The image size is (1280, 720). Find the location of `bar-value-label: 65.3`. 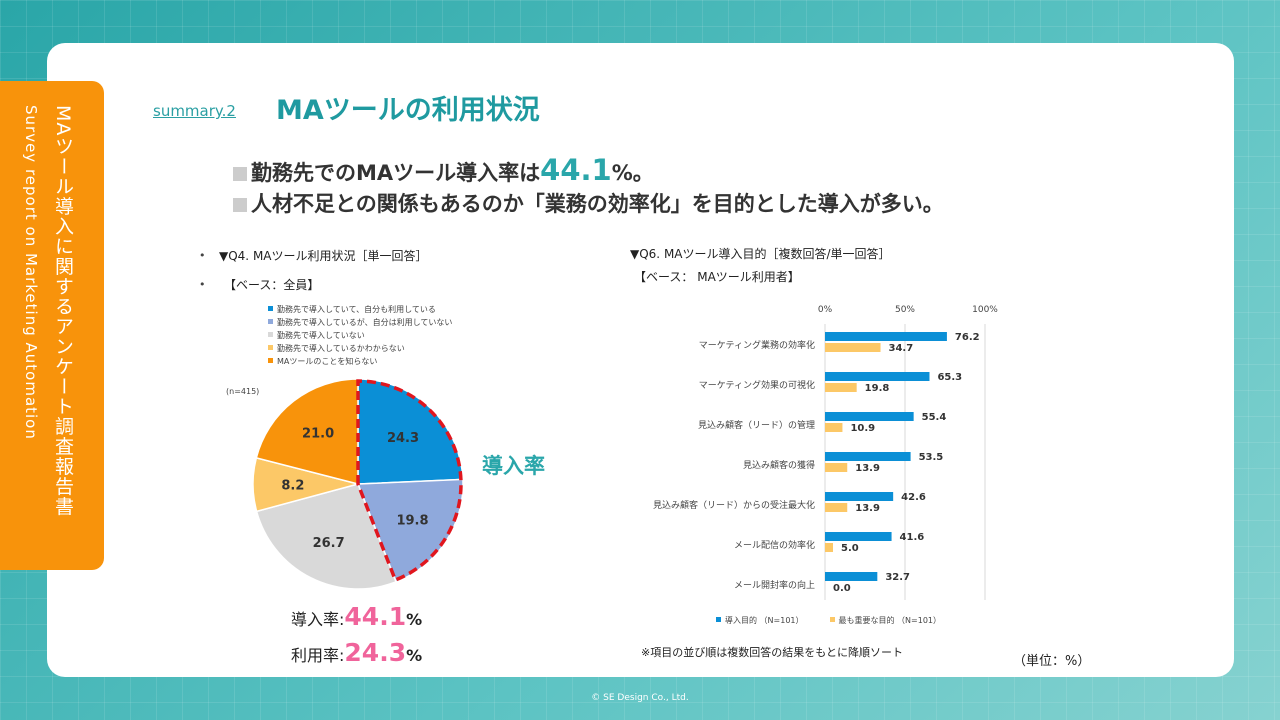

bar-value-label: 65.3 is located at coordinates (949, 377).